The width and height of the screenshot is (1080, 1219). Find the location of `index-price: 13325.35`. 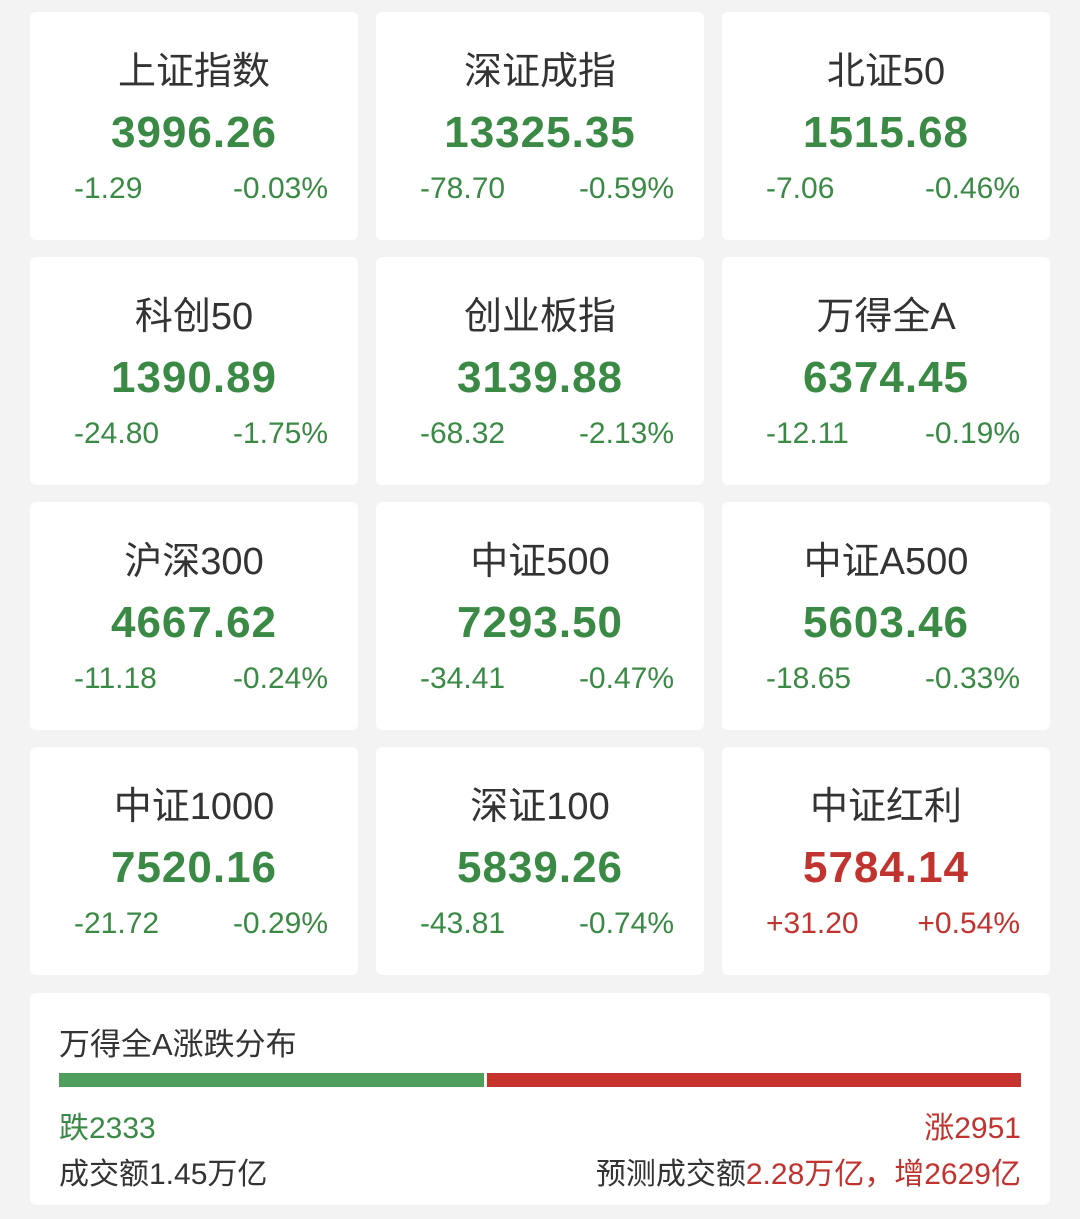

index-price: 13325.35 is located at coordinates (540, 132).